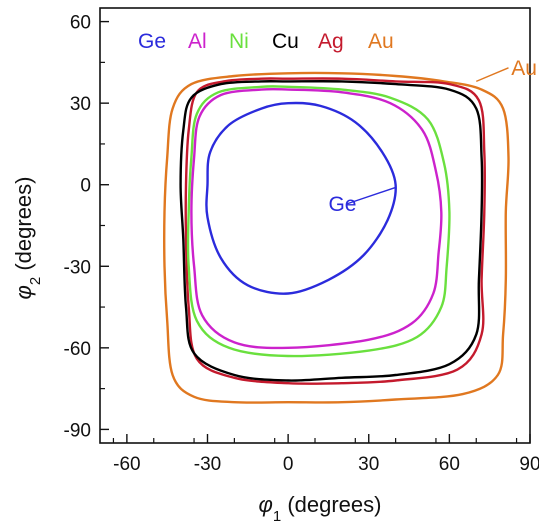 The height and width of the screenshot is (525, 539). I want to click on x-tick-label: 0, so click(288, 464).